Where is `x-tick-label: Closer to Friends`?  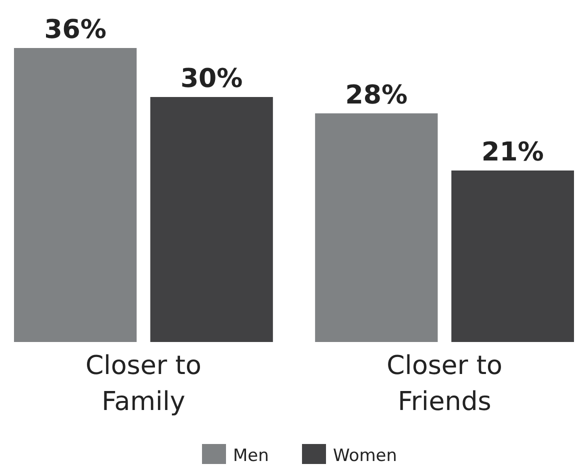
x-tick-label: Closer to Friends is located at coordinates (444, 384).